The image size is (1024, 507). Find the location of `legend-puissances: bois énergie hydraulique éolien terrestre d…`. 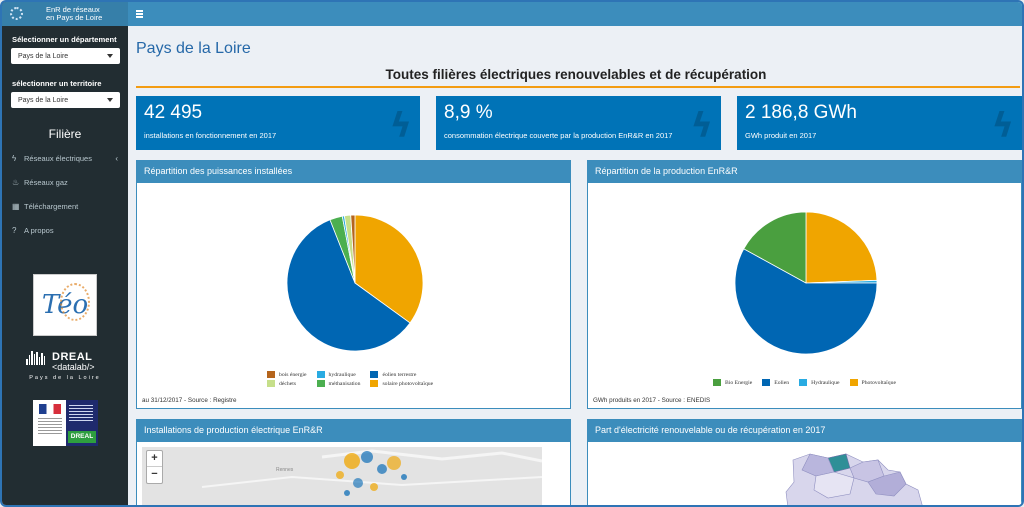

legend-puissances: bois énergie hydraulique éolien terrestre d… is located at coordinates (350, 379).